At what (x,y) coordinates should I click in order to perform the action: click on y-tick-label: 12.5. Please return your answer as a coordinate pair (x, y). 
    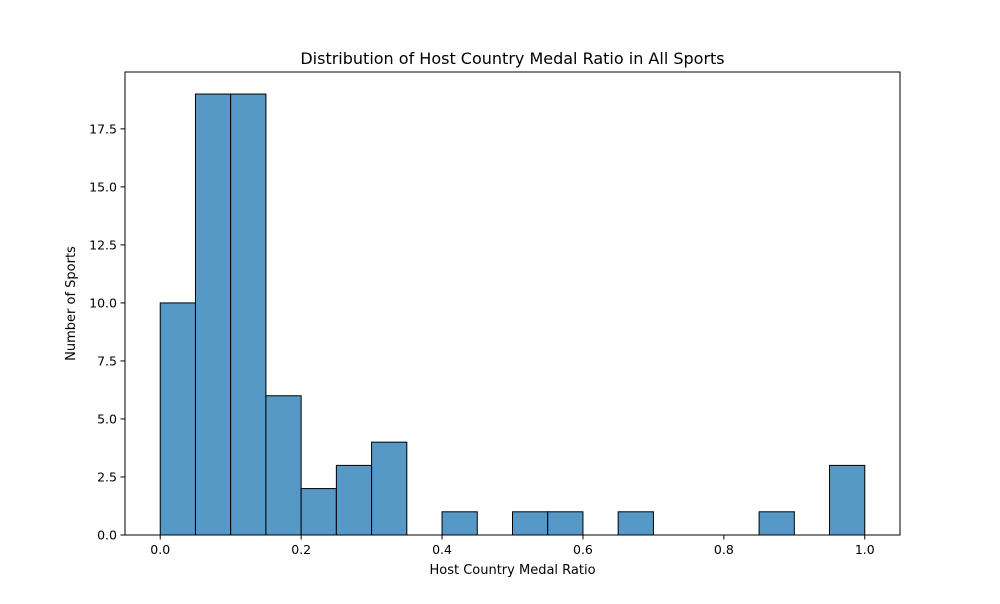
    Looking at the image, I should click on (103, 244).